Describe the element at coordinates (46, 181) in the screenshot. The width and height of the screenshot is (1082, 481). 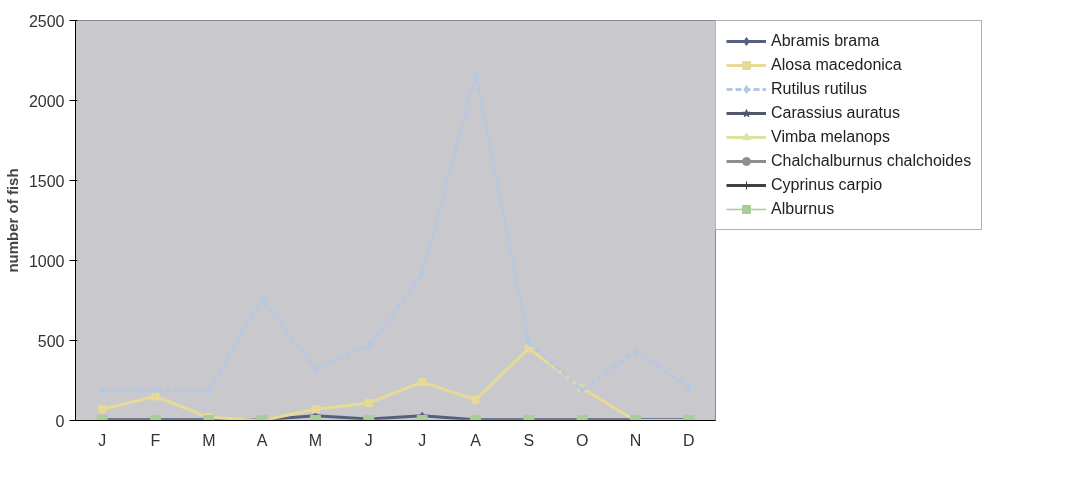
I see `y-tick-label: 1500` at that location.